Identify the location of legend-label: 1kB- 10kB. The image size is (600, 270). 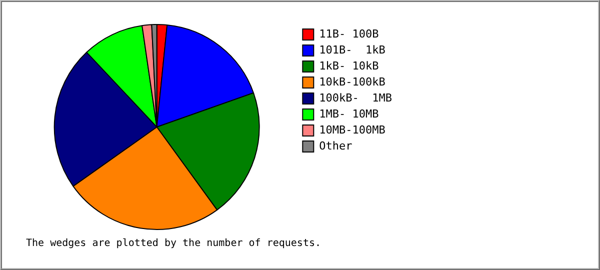
(349, 65).